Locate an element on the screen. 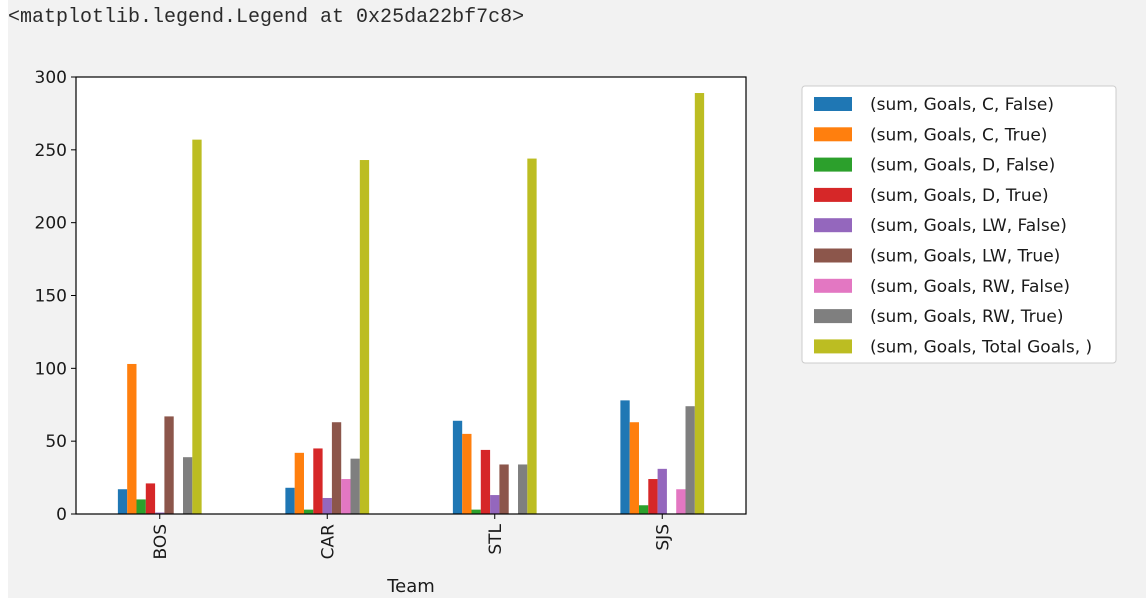 The width and height of the screenshot is (1146, 598). y-tick-label: 250 is located at coordinates (51, 151).